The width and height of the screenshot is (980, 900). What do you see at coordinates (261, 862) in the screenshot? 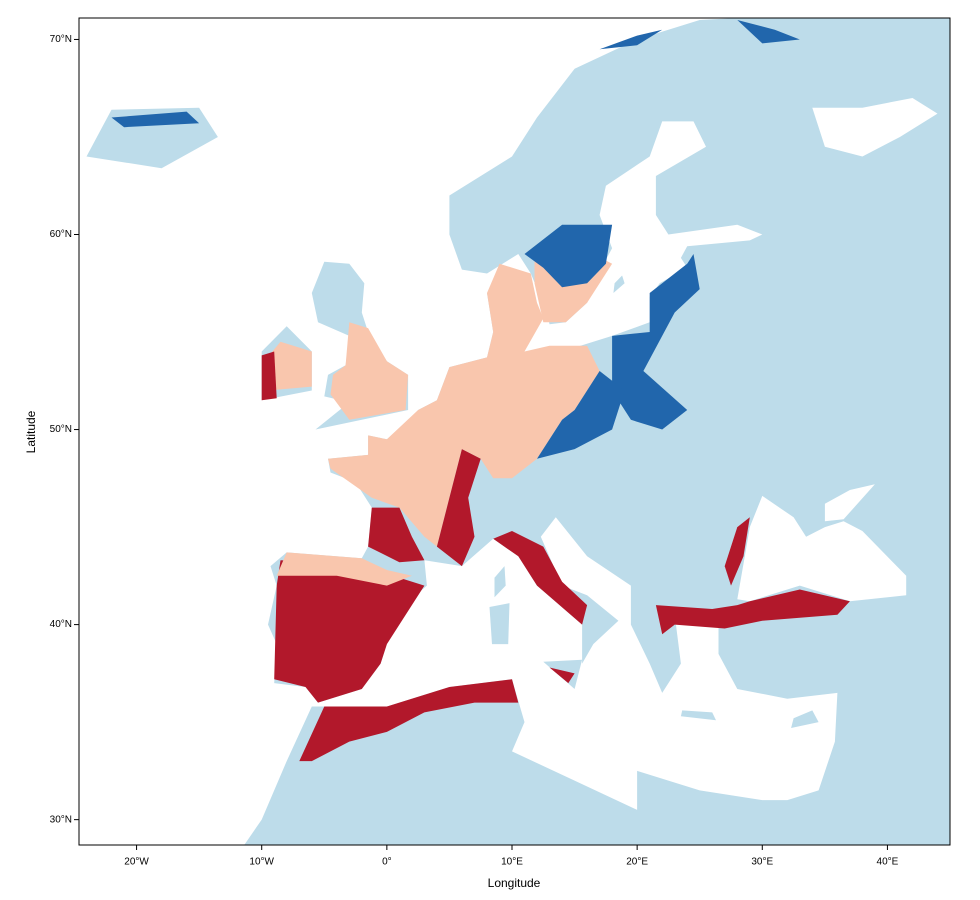
I see `x-tick-label: 10°W` at bounding box center [261, 862].